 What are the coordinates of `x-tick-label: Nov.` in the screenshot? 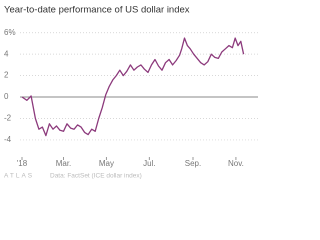 It's located at (236, 163).